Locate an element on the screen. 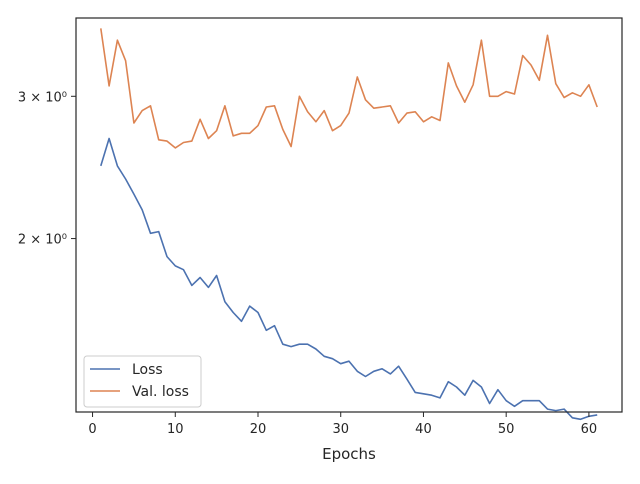 The width and height of the screenshot is (640, 484). x-tick-label: 20 is located at coordinates (258, 429).